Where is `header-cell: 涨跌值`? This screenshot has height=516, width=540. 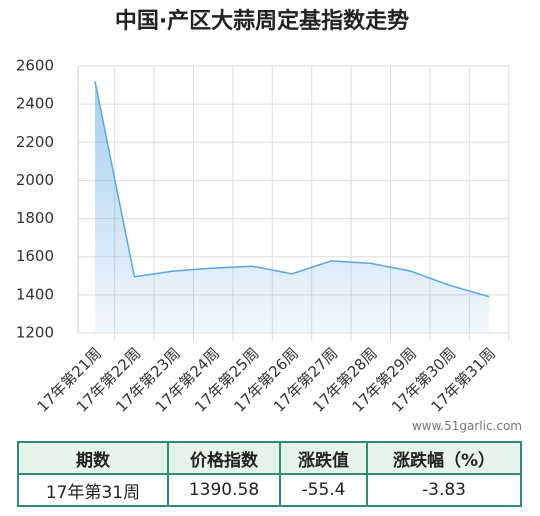 header-cell: 涨跌值 is located at coordinates (323, 458).